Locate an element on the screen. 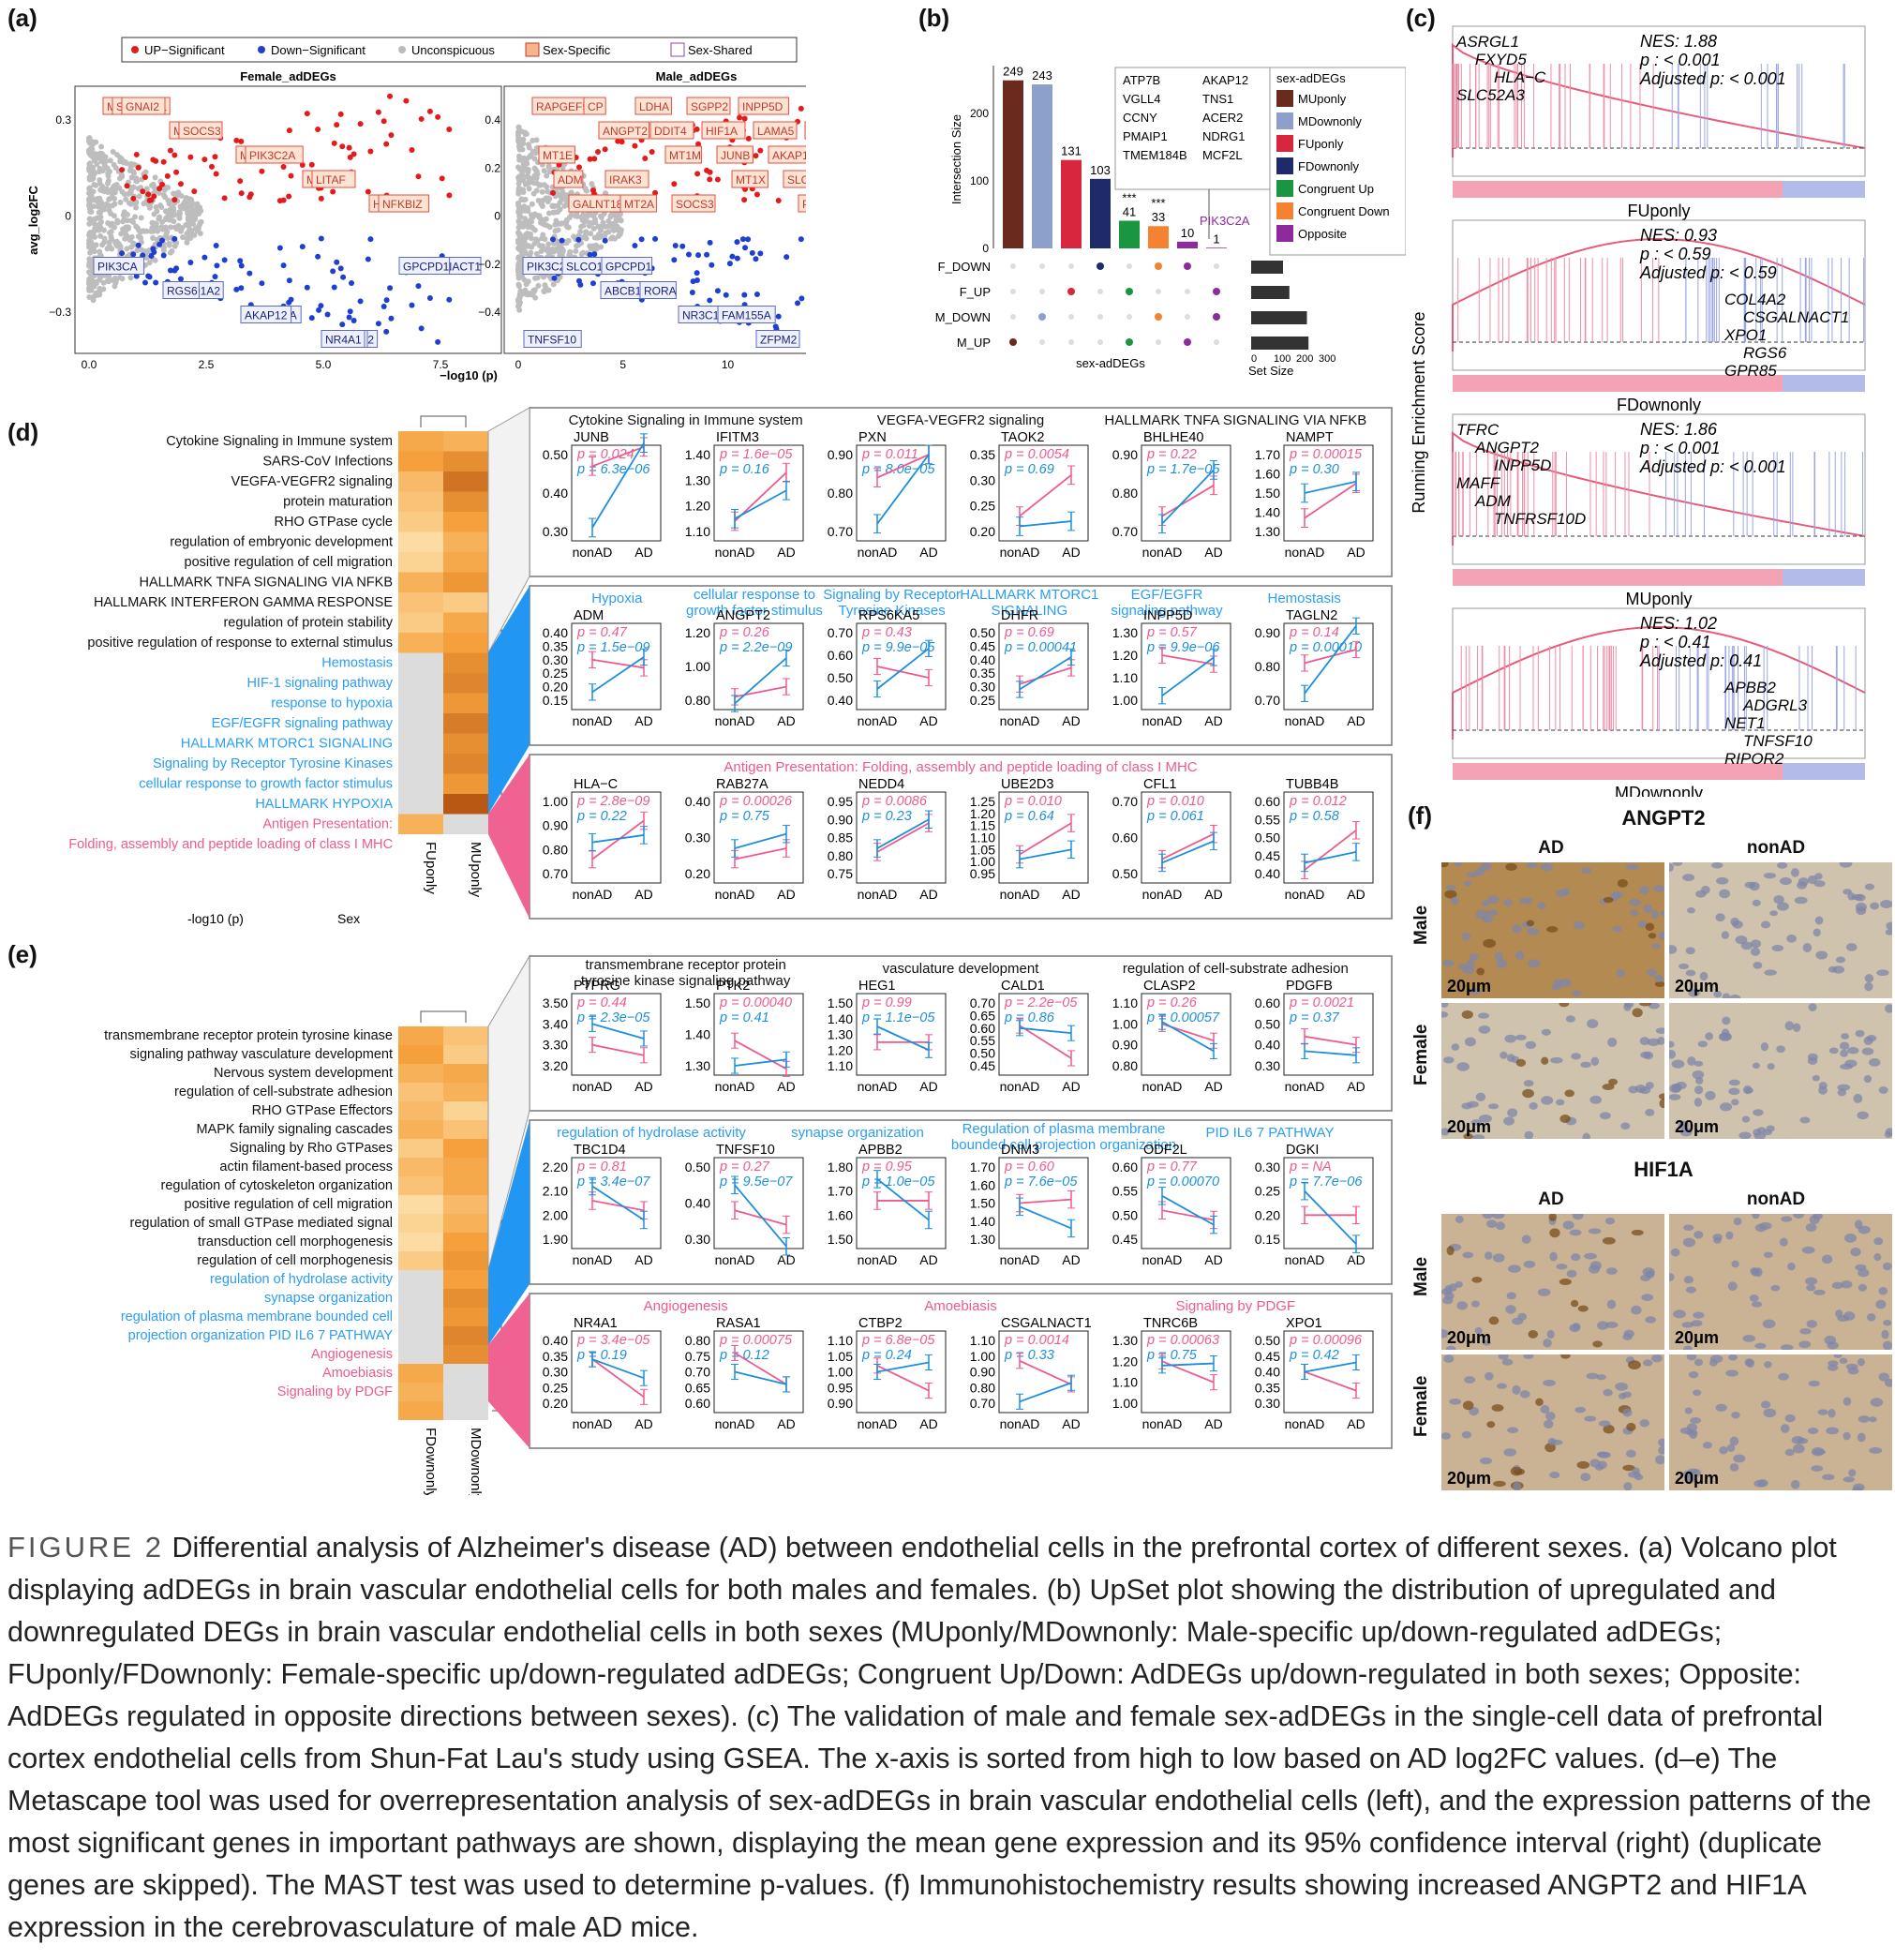 Image resolution: width=1895 pixels, height=1960 pixels. gsea-gene-label: APBB2 is located at coordinates (1749, 687).